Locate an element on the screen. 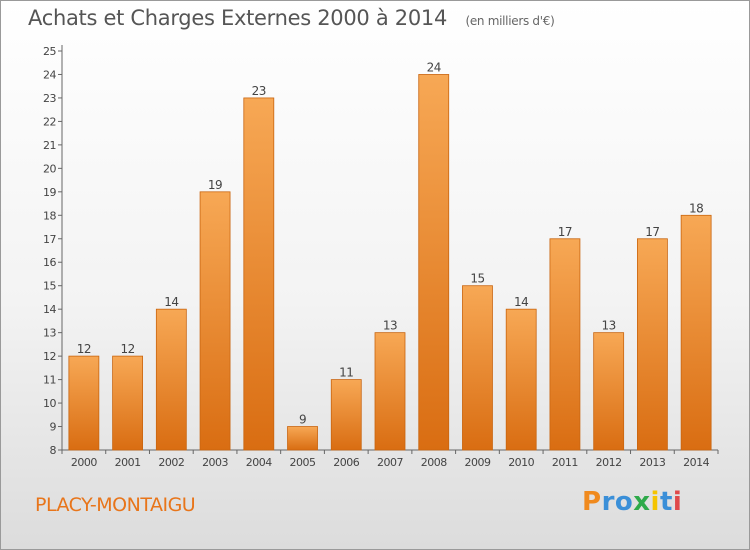 Image resolution: width=750 pixels, height=550 pixels. y-tick-label: 25 is located at coordinates (49, 51).